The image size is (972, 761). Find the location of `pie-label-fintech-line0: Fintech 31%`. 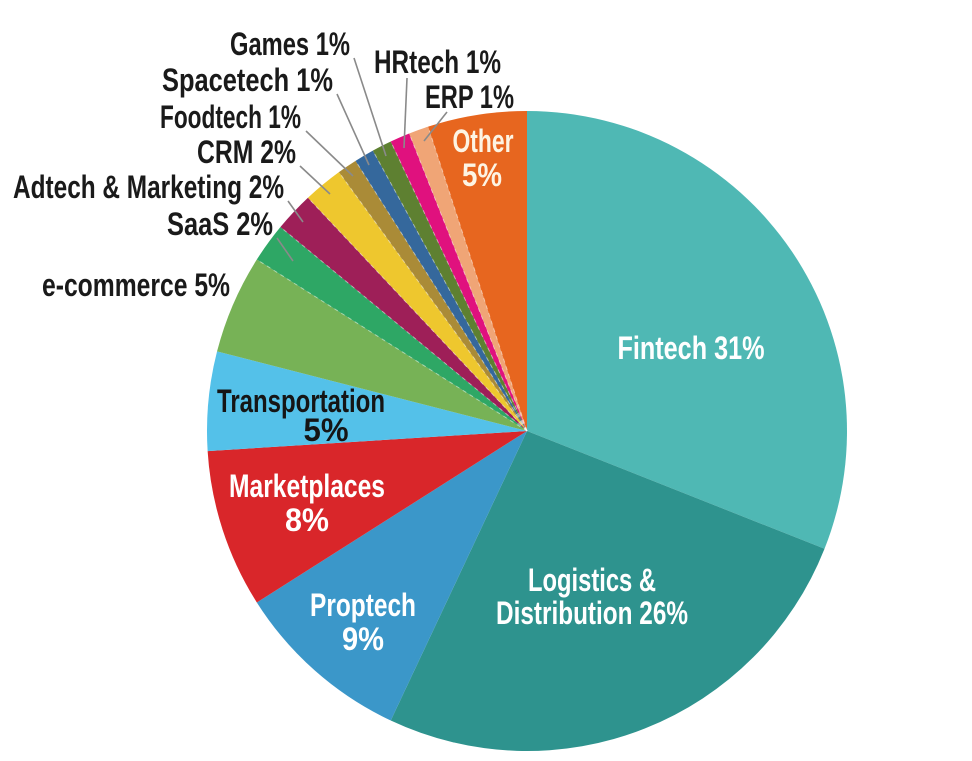

pie-label-fintech-line0: Fintech 31% is located at coordinates (691, 348).